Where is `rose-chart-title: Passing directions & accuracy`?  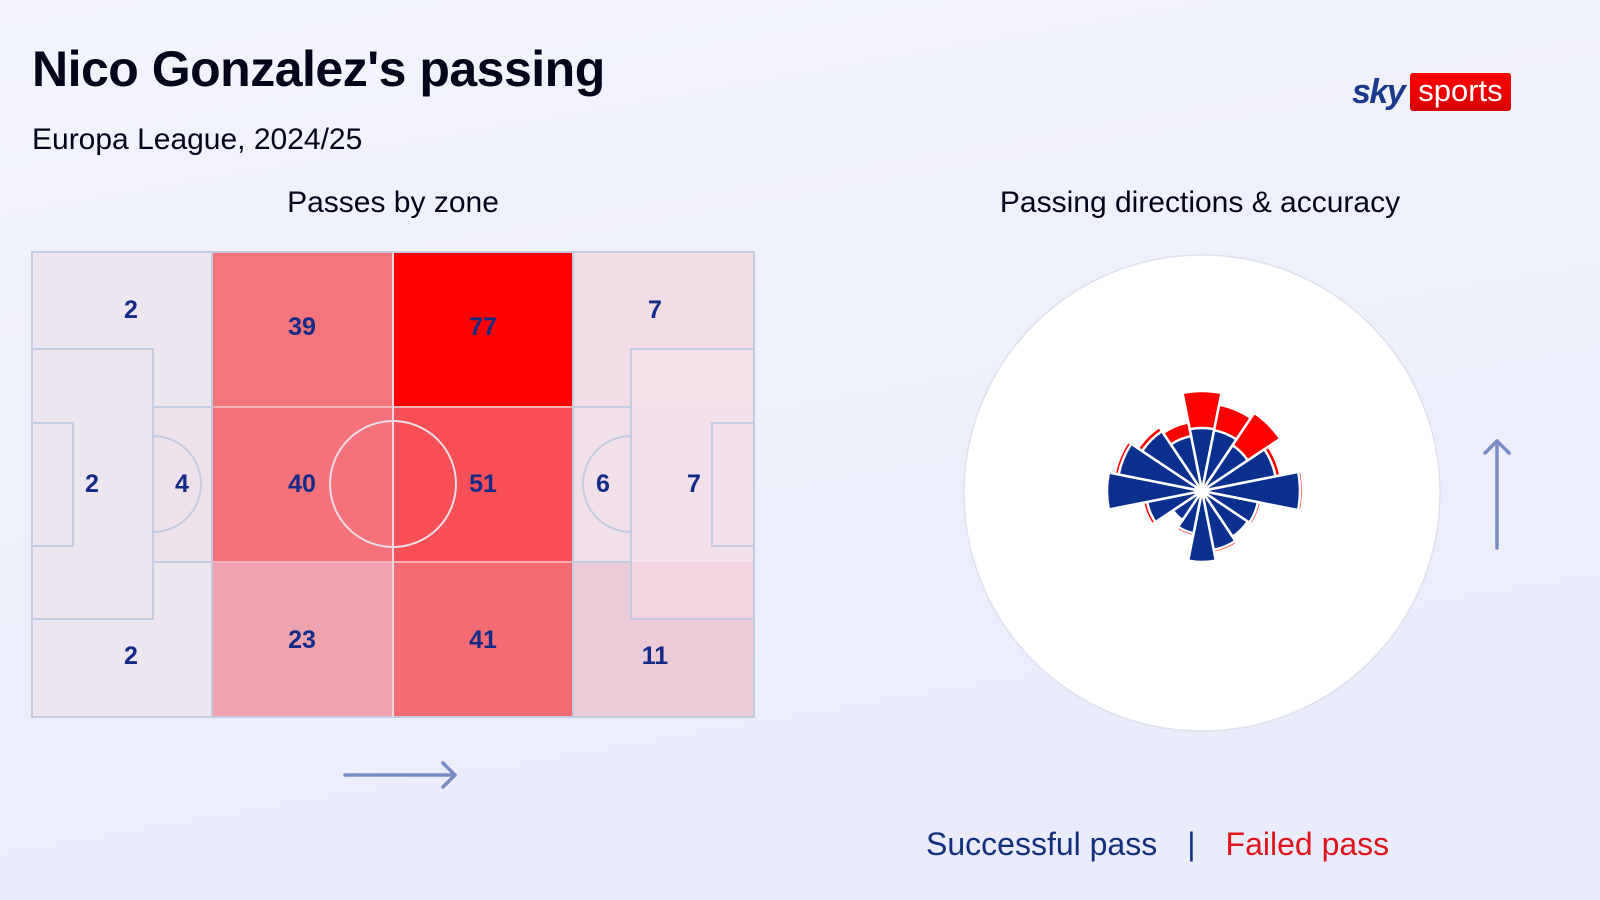 rose-chart-title: Passing directions & accuracy is located at coordinates (1200, 202).